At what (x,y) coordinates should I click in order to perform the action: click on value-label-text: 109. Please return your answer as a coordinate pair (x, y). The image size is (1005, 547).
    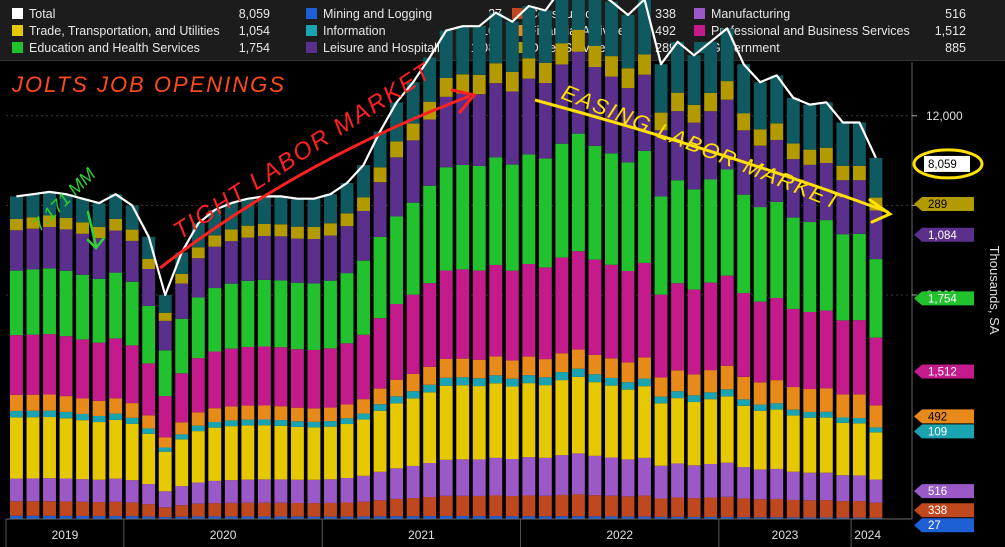
    Looking at the image, I should click on (937, 432).